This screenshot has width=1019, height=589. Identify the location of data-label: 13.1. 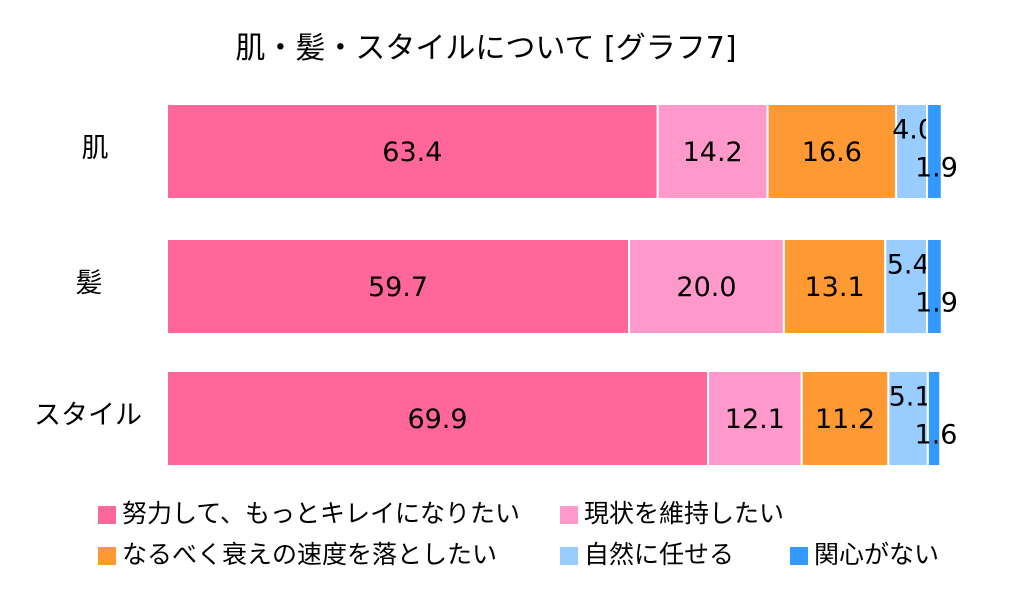
(835, 287).